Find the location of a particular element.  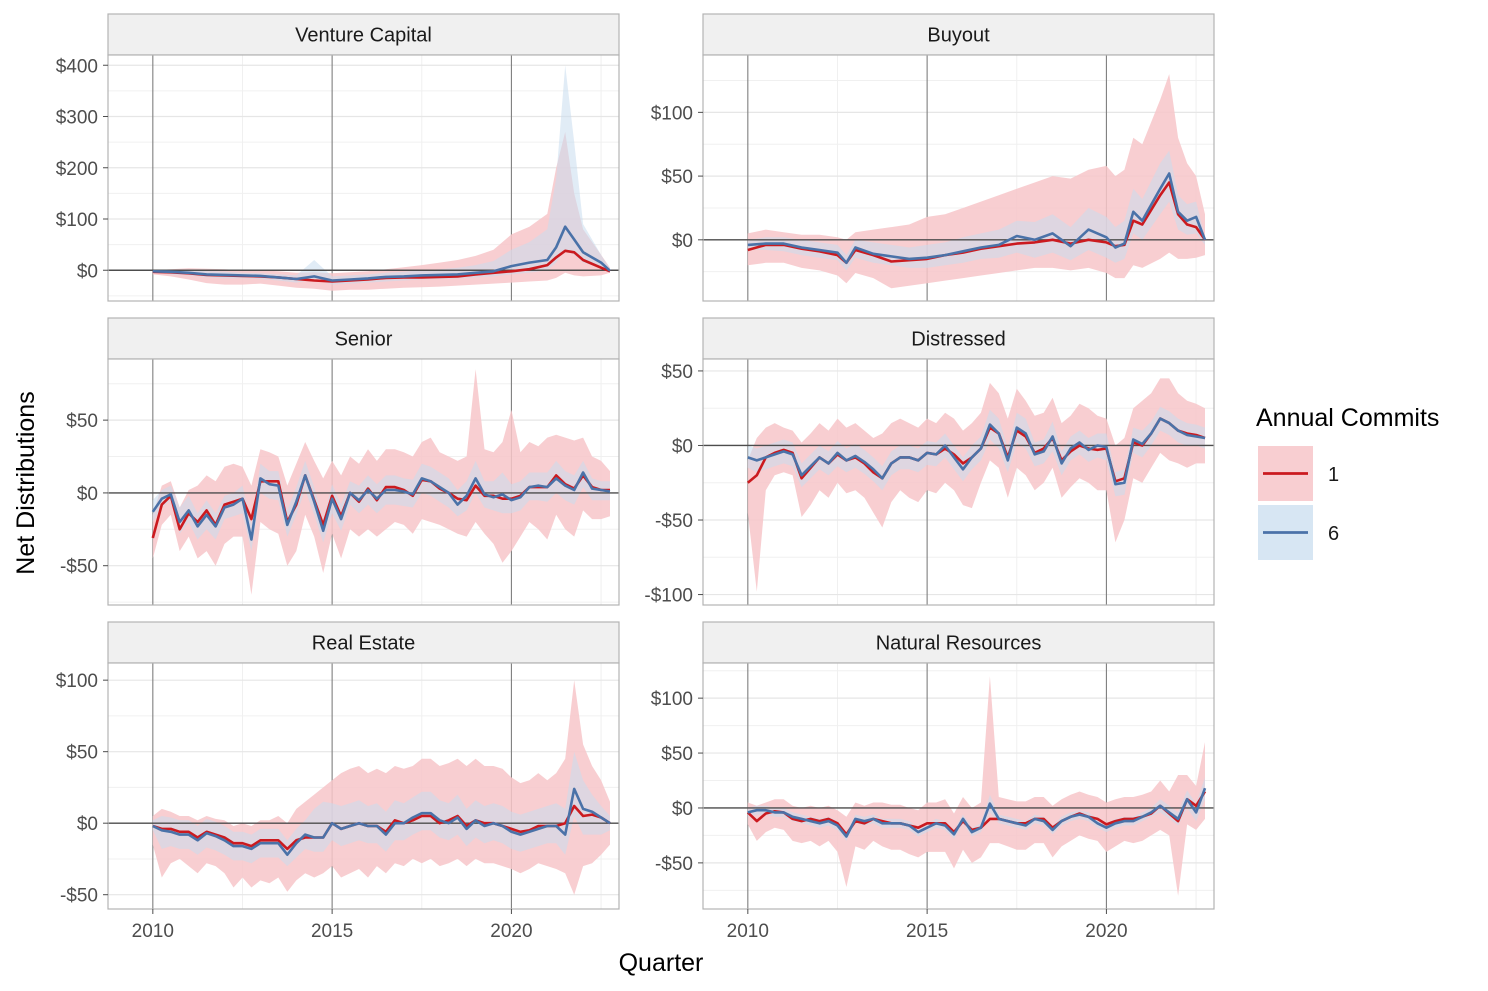

panel-border-buyout is located at coordinates (958, 178).